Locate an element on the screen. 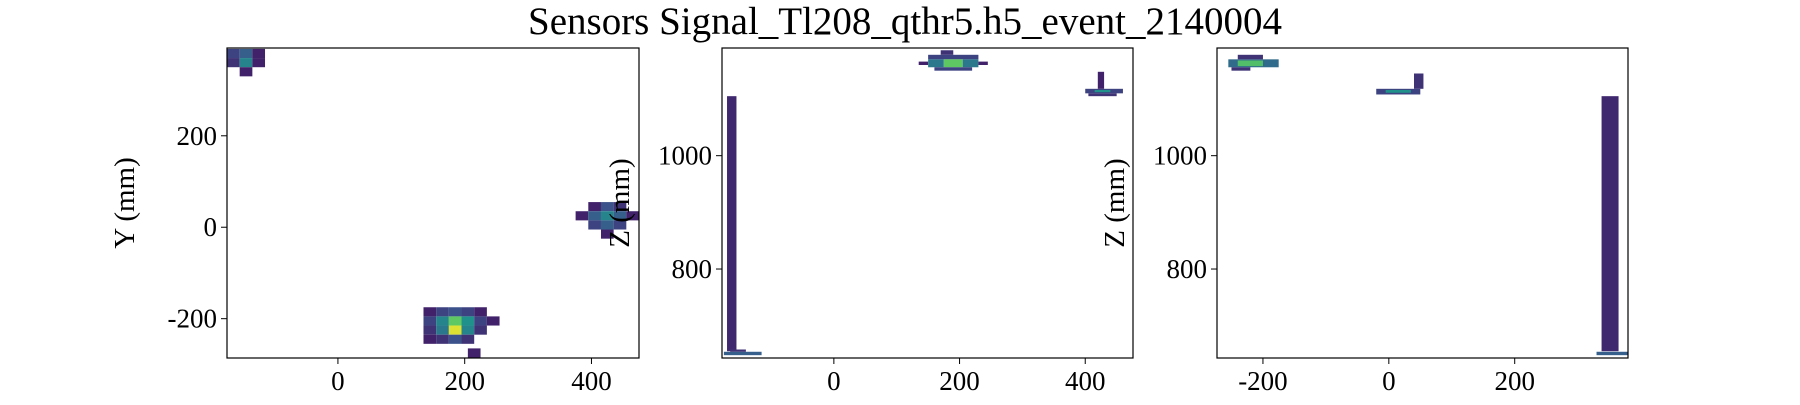 The width and height of the screenshot is (1800, 405). y-tick-label: -200 is located at coordinates (193, 319).